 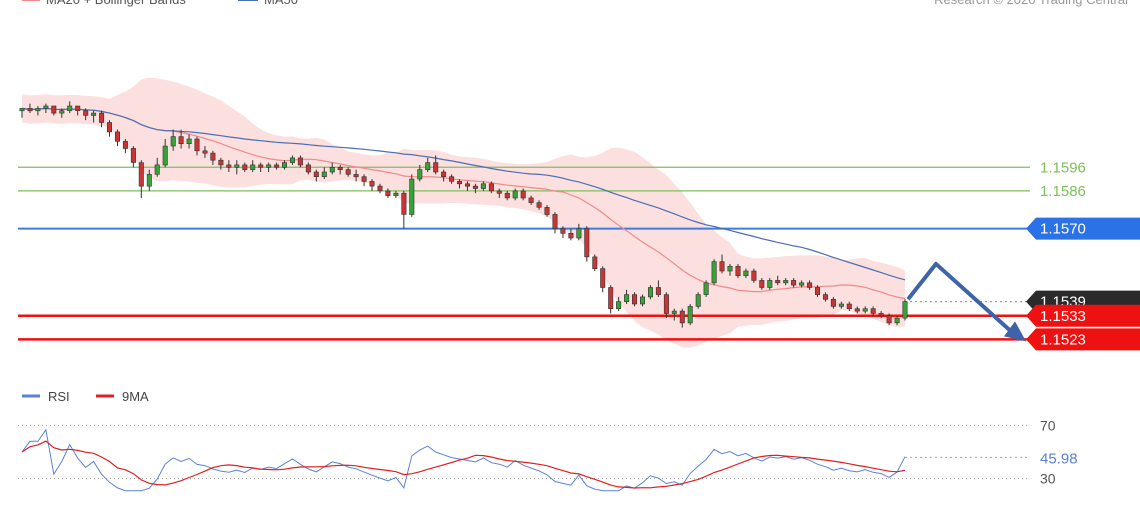 I want to click on rsi-line, so click(x=463, y=460).